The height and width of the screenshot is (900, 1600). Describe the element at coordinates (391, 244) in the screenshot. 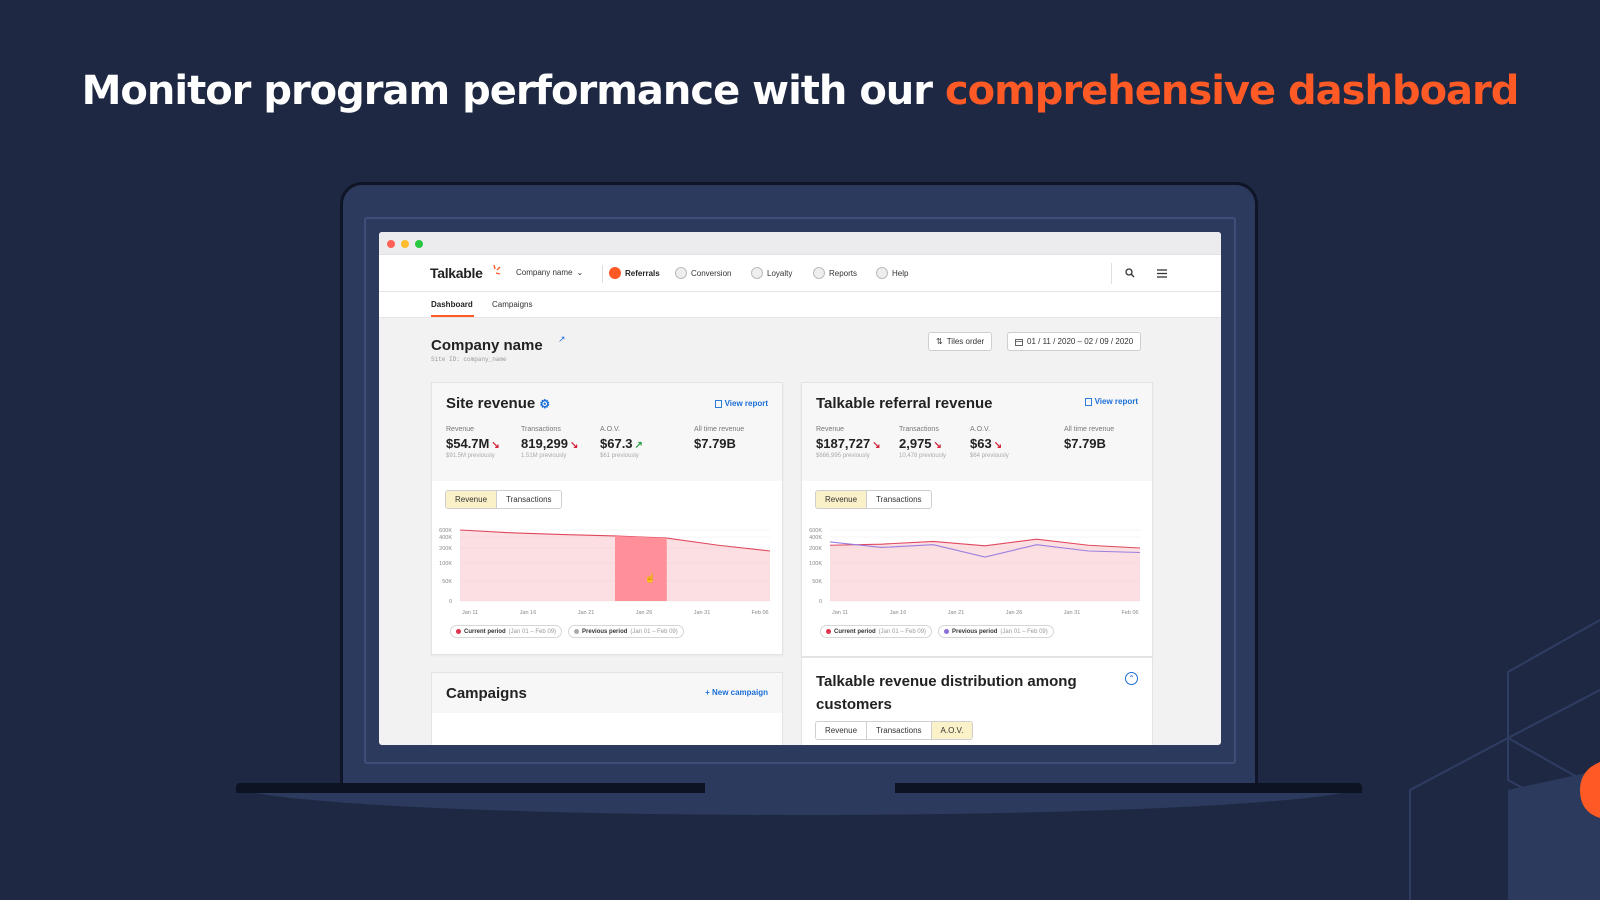

I see `close-window-button` at that location.